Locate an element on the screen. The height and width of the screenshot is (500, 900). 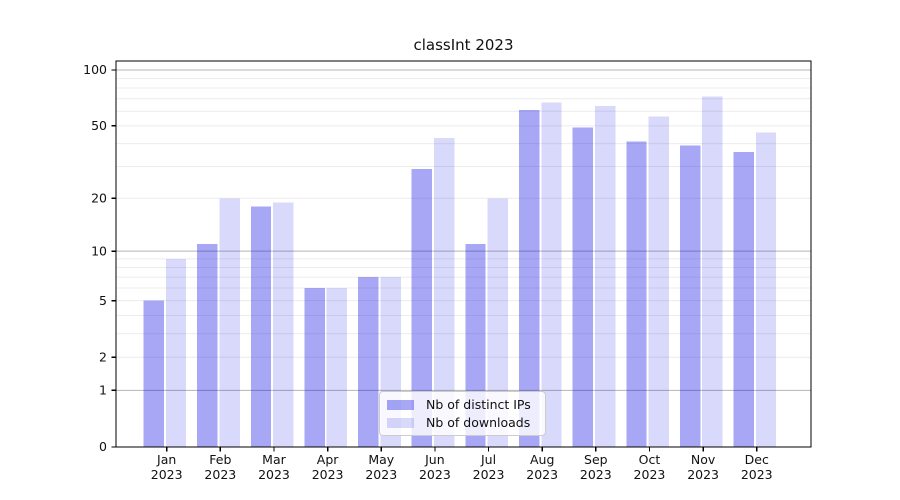
bar-downloads-jun is located at coordinates (444, 292).